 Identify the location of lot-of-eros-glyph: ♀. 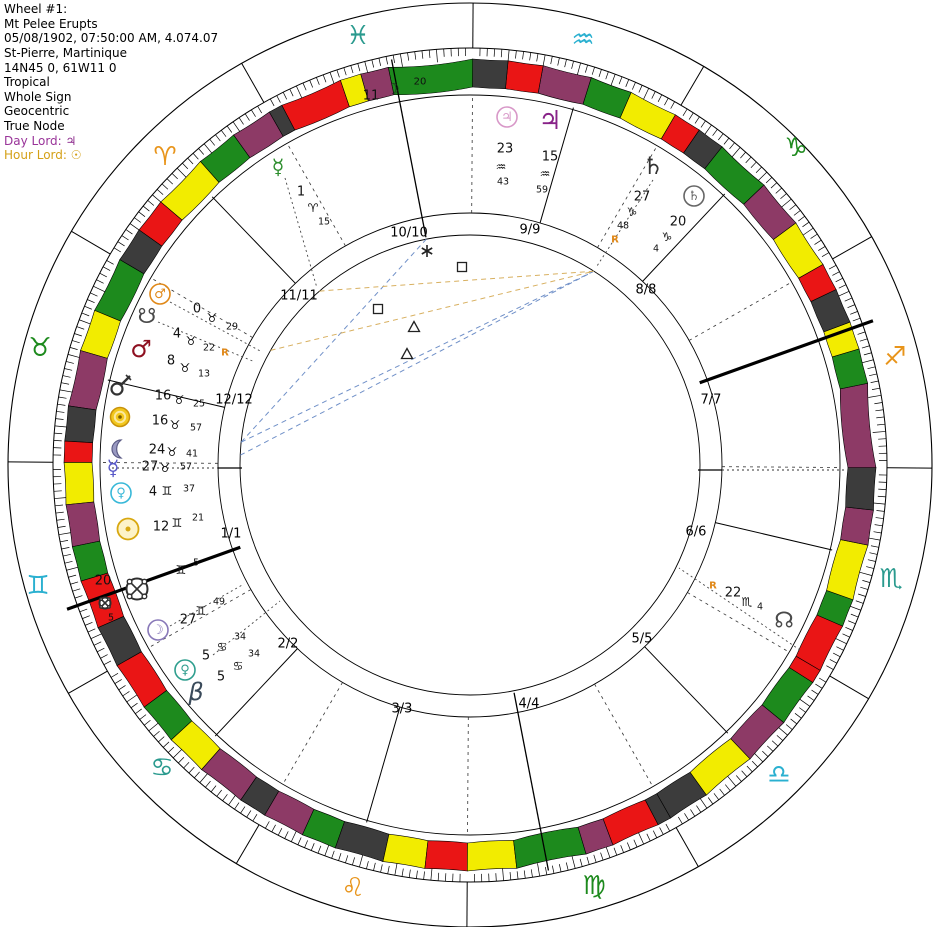
(121, 493).